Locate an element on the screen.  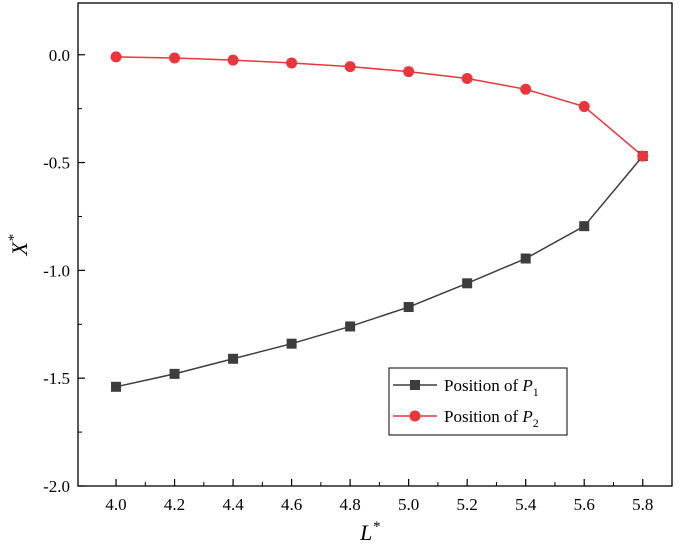
series-2-line is located at coordinates (380, 106).